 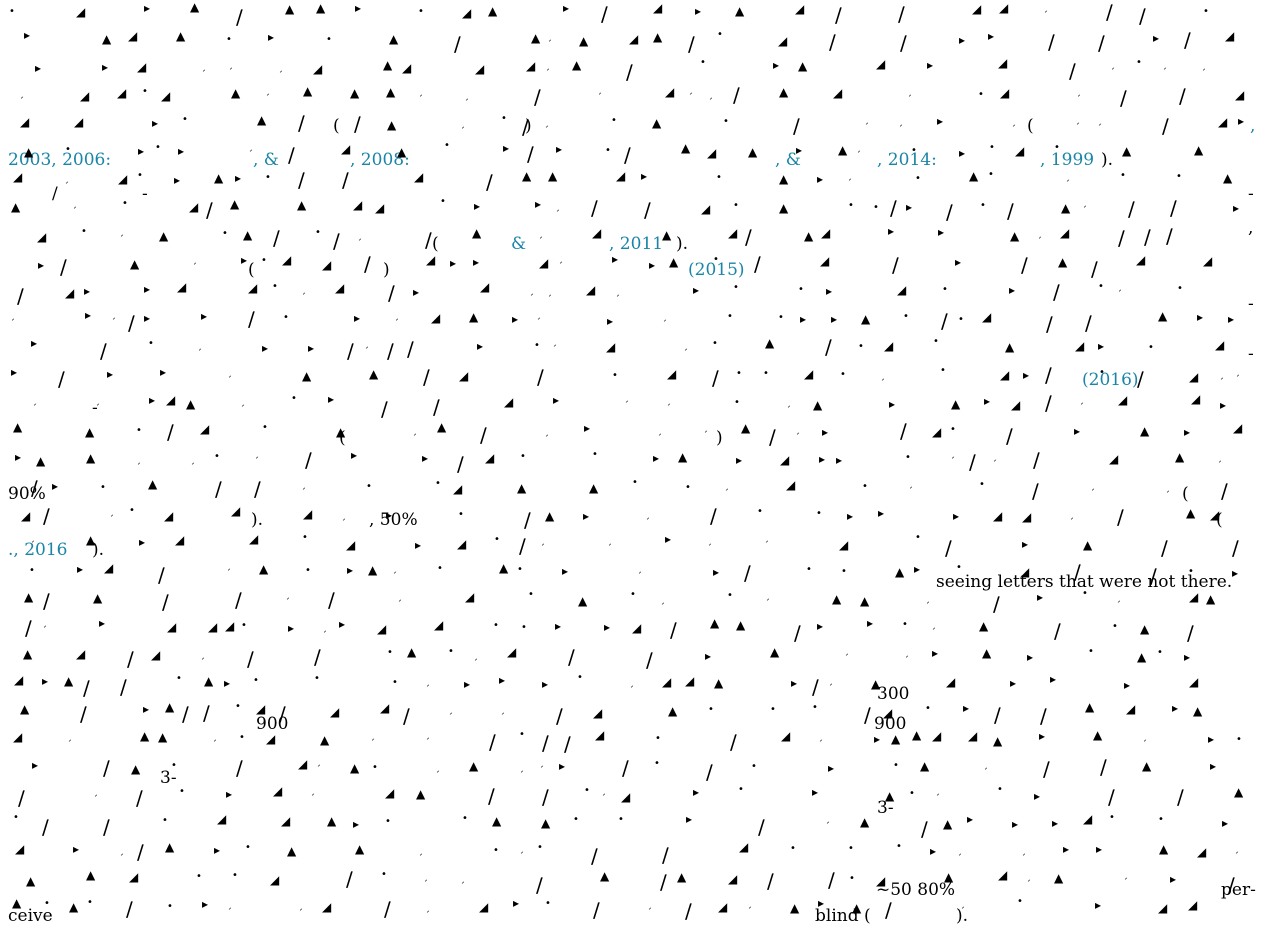 I want to click on citation-ampersand: &, so click(x=519, y=244).